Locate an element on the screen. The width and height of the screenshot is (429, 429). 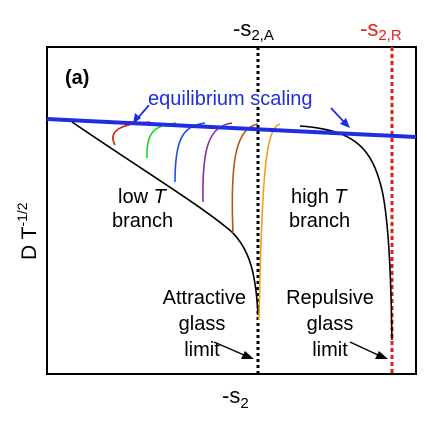
series-curve-brown is located at coordinates (245, 178).